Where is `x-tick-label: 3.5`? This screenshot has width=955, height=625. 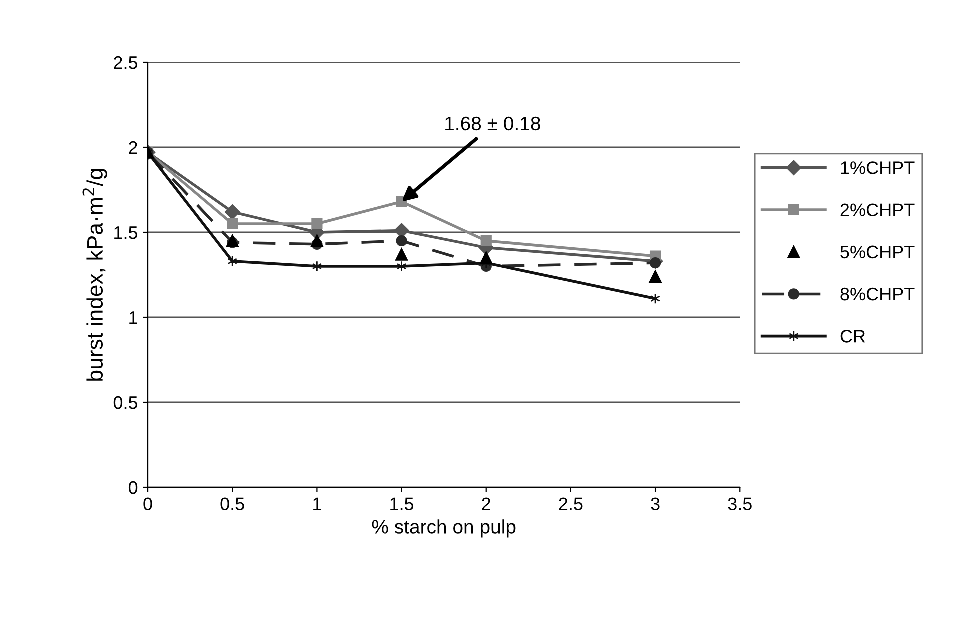
x-tick-label: 3.5 is located at coordinates (740, 504).